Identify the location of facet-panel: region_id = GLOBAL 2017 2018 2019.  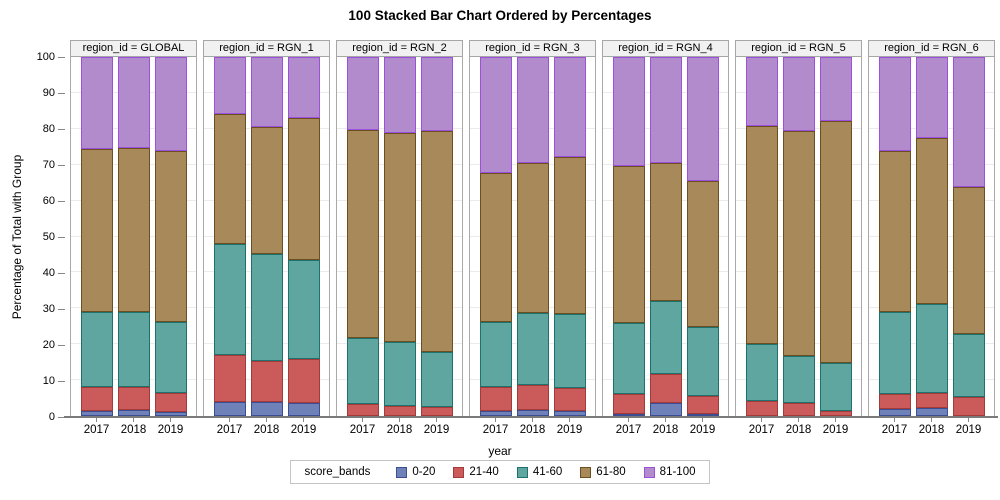
(133, 238).